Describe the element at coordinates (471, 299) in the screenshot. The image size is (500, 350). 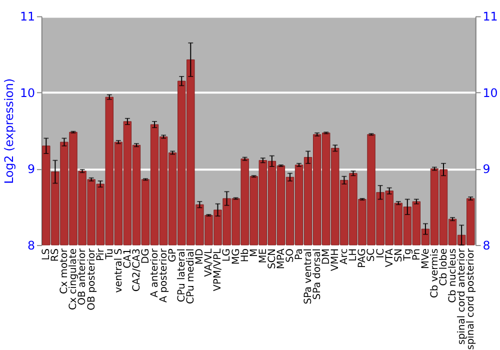
I see `x-tick-label: spinal cord posterior` at that location.